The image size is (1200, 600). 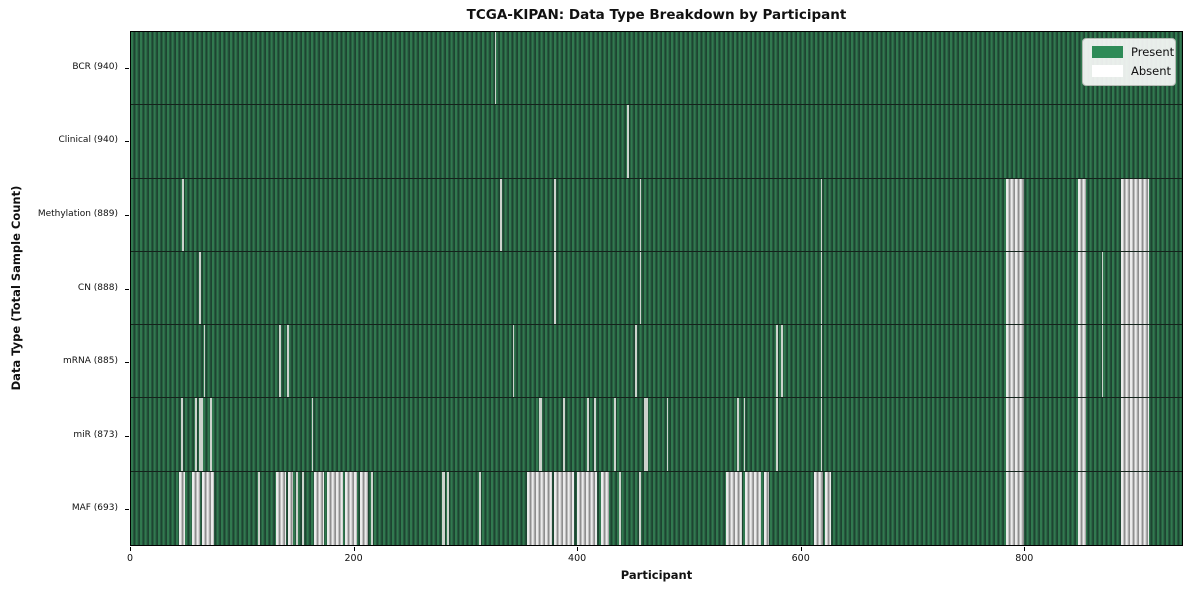 What do you see at coordinates (130, 558) in the screenshot?
I see `xtick-label-0: 0` at bounding box center [130, 558].